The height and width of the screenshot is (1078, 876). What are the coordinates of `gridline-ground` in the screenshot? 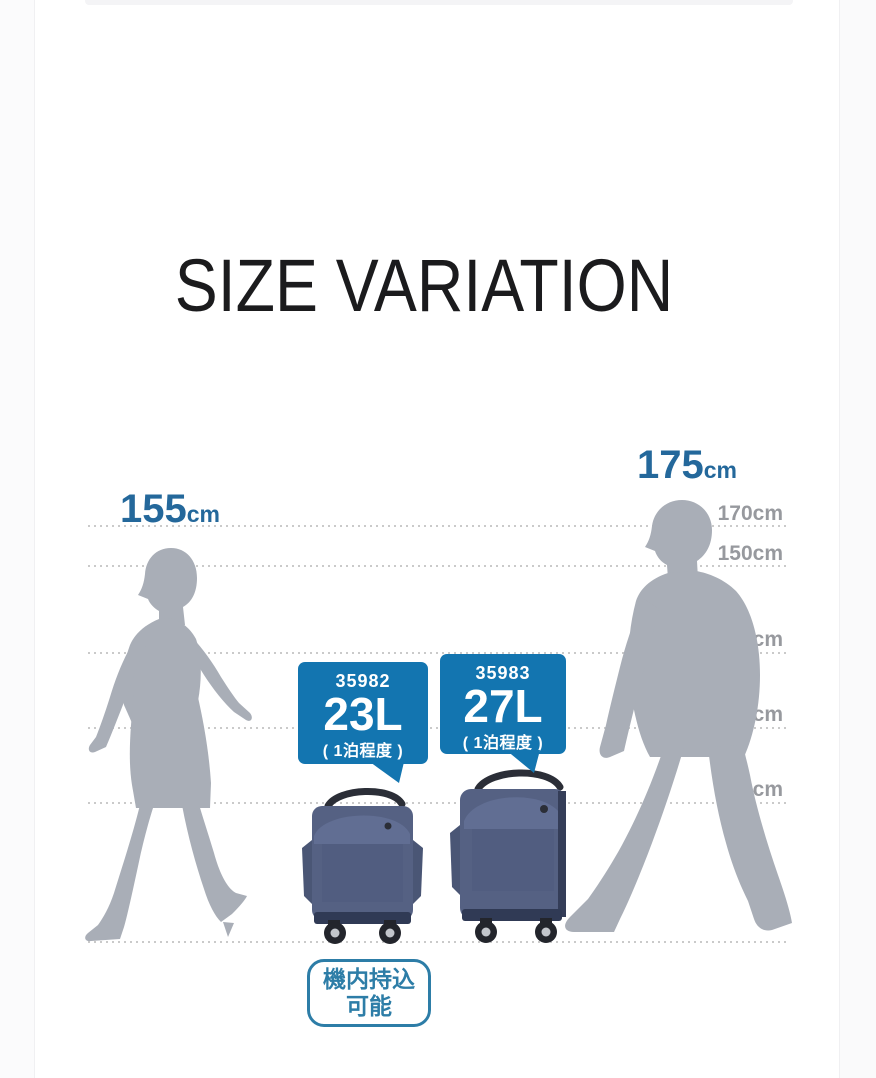 It's located at (438, 942).